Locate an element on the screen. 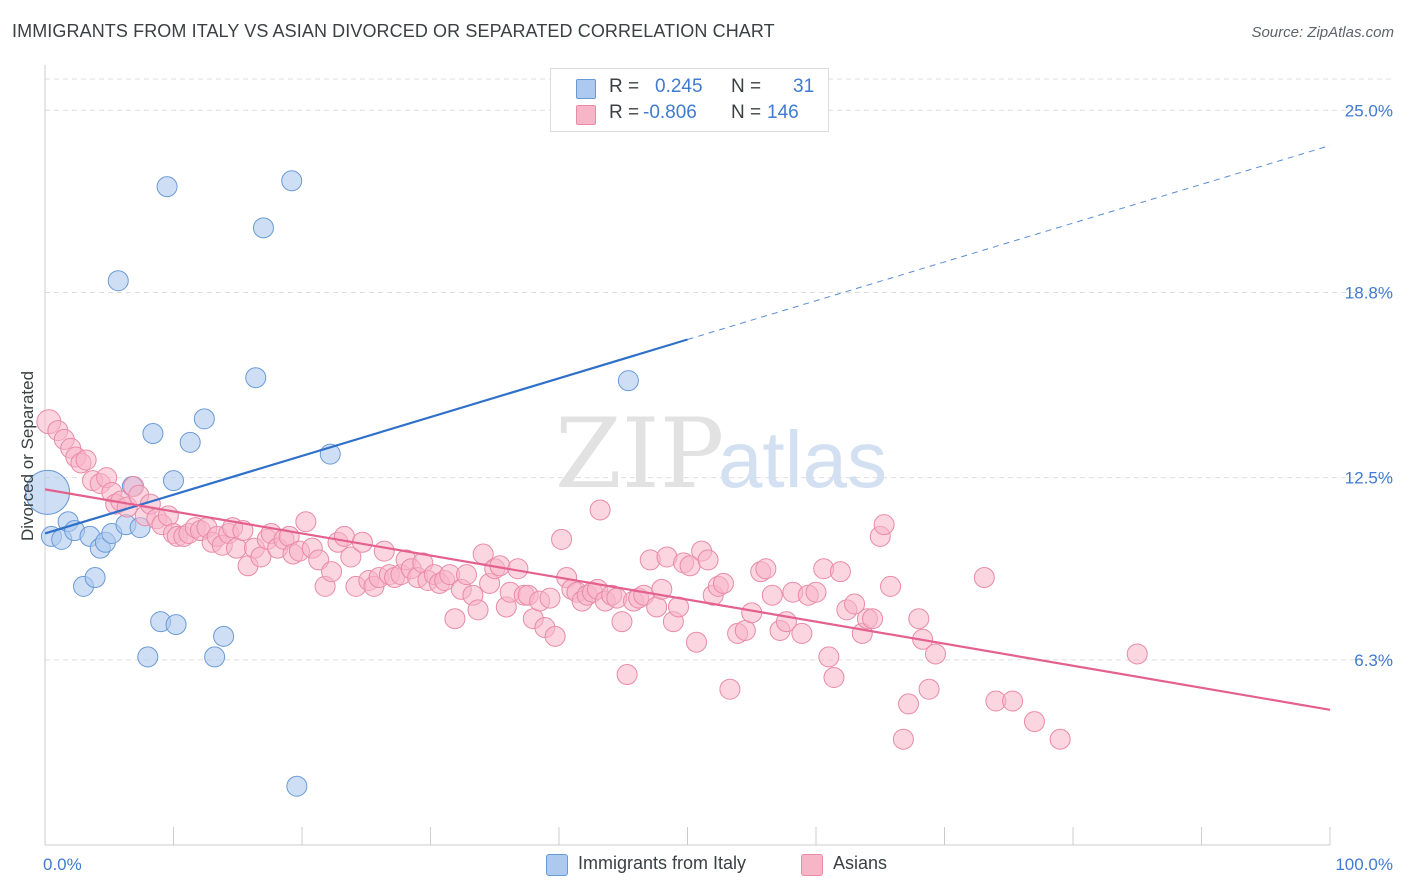 The image size is (1406, 892). bottom-asian-label: Asians is located at coordinates (860, 863).